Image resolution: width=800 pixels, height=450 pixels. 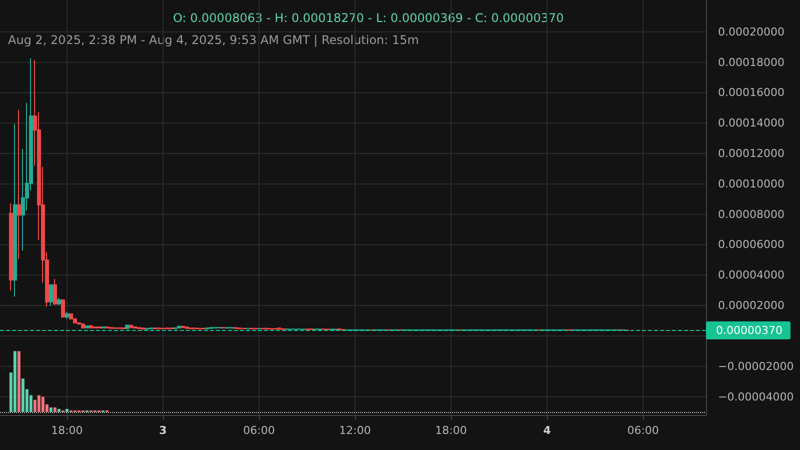 What do you see at coordinates (368, 18) in the screenshot?
I see `annotation: O: 0.00008063 - H: 0.00018270 - L: 0.00000369 - C: 0.00000370` at bounding box center [368, 18].